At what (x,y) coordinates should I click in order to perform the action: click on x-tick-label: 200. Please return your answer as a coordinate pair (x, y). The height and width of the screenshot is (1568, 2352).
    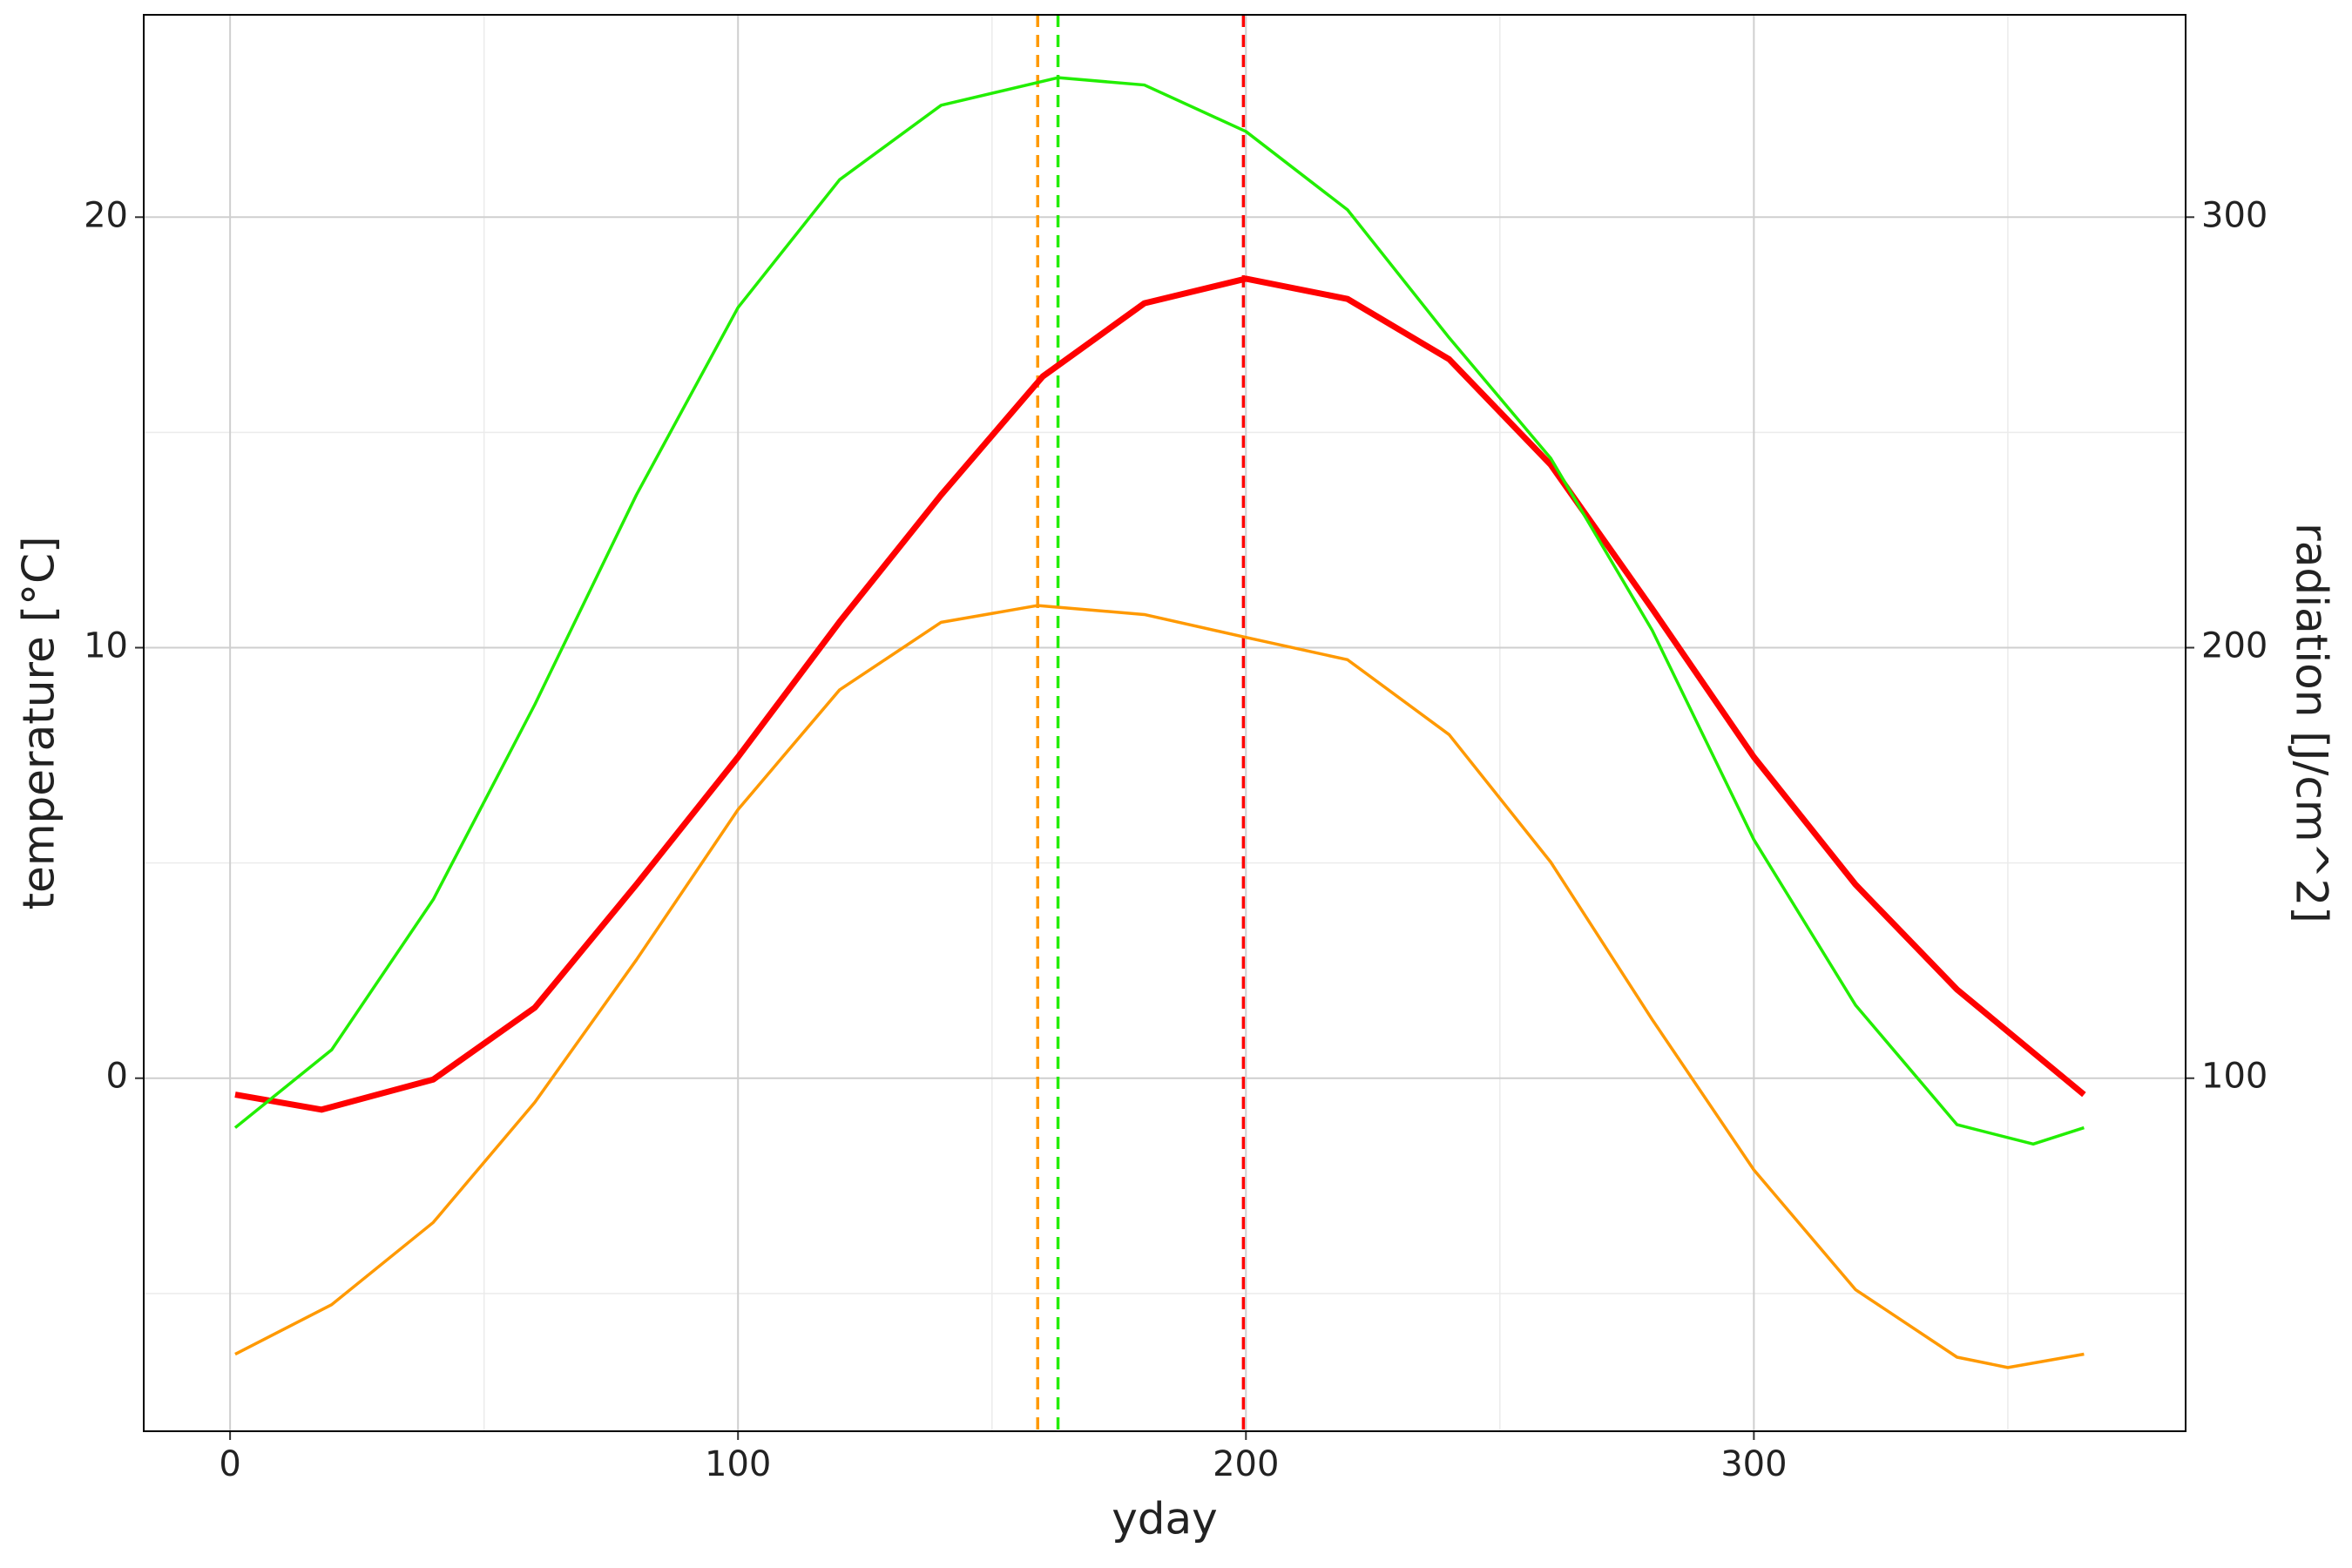
    Looking at the image, I should click on (1246, 1464).